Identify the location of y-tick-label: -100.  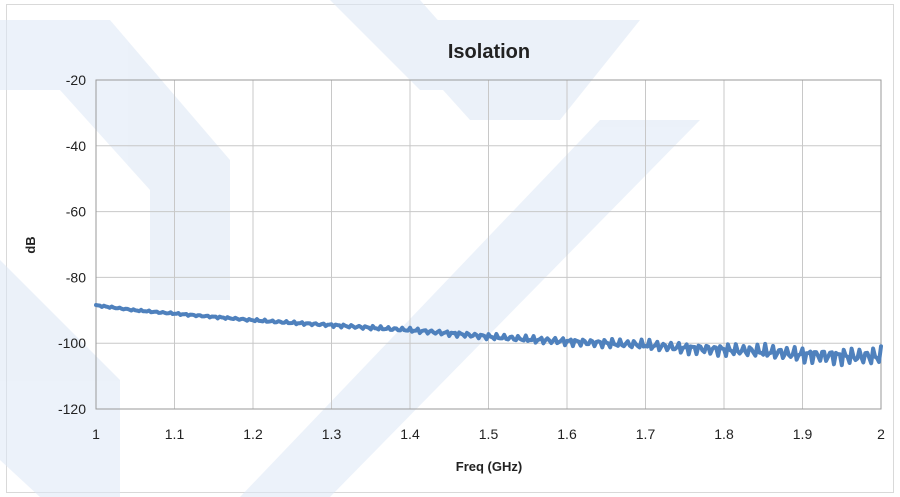
(72, 343).